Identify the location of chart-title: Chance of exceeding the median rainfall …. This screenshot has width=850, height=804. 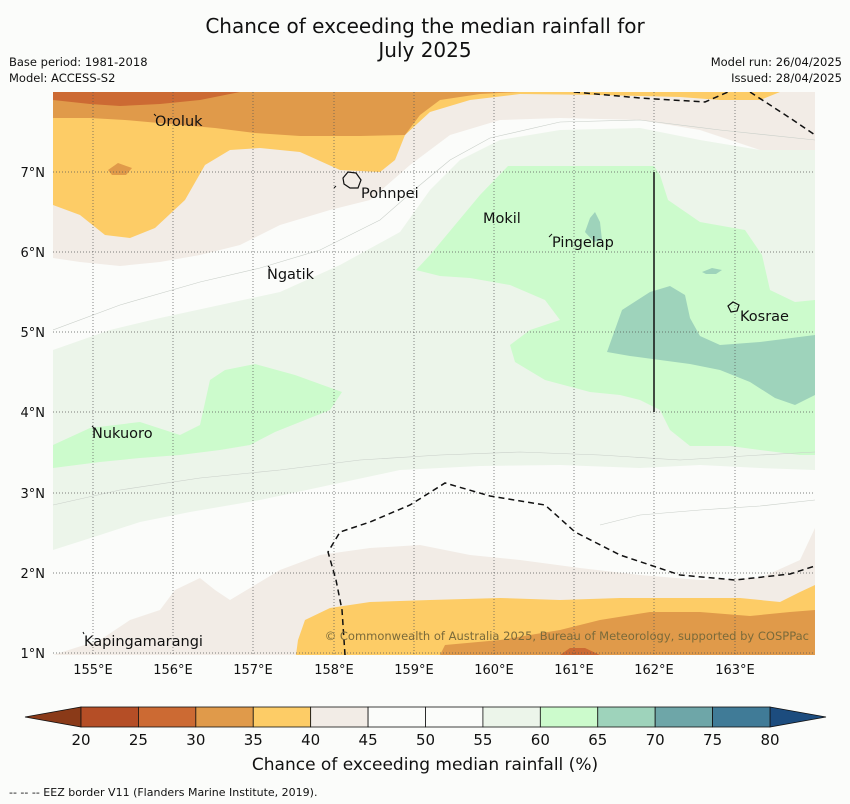
(425, 38).